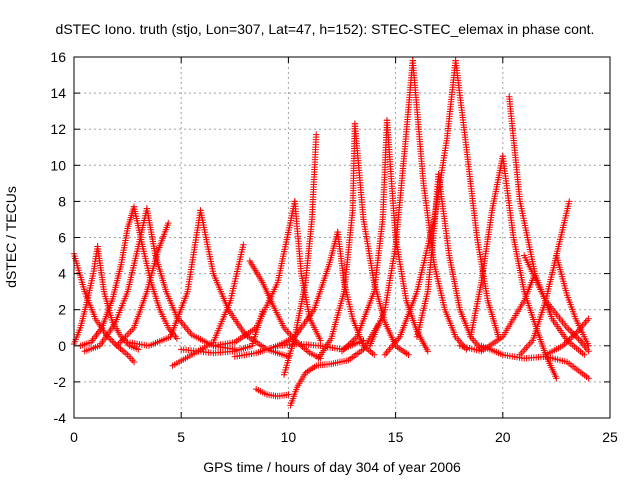  Describe the element at coordinates (62, 346) in the screenshot. I see `y-tick-label: 0` at that location.